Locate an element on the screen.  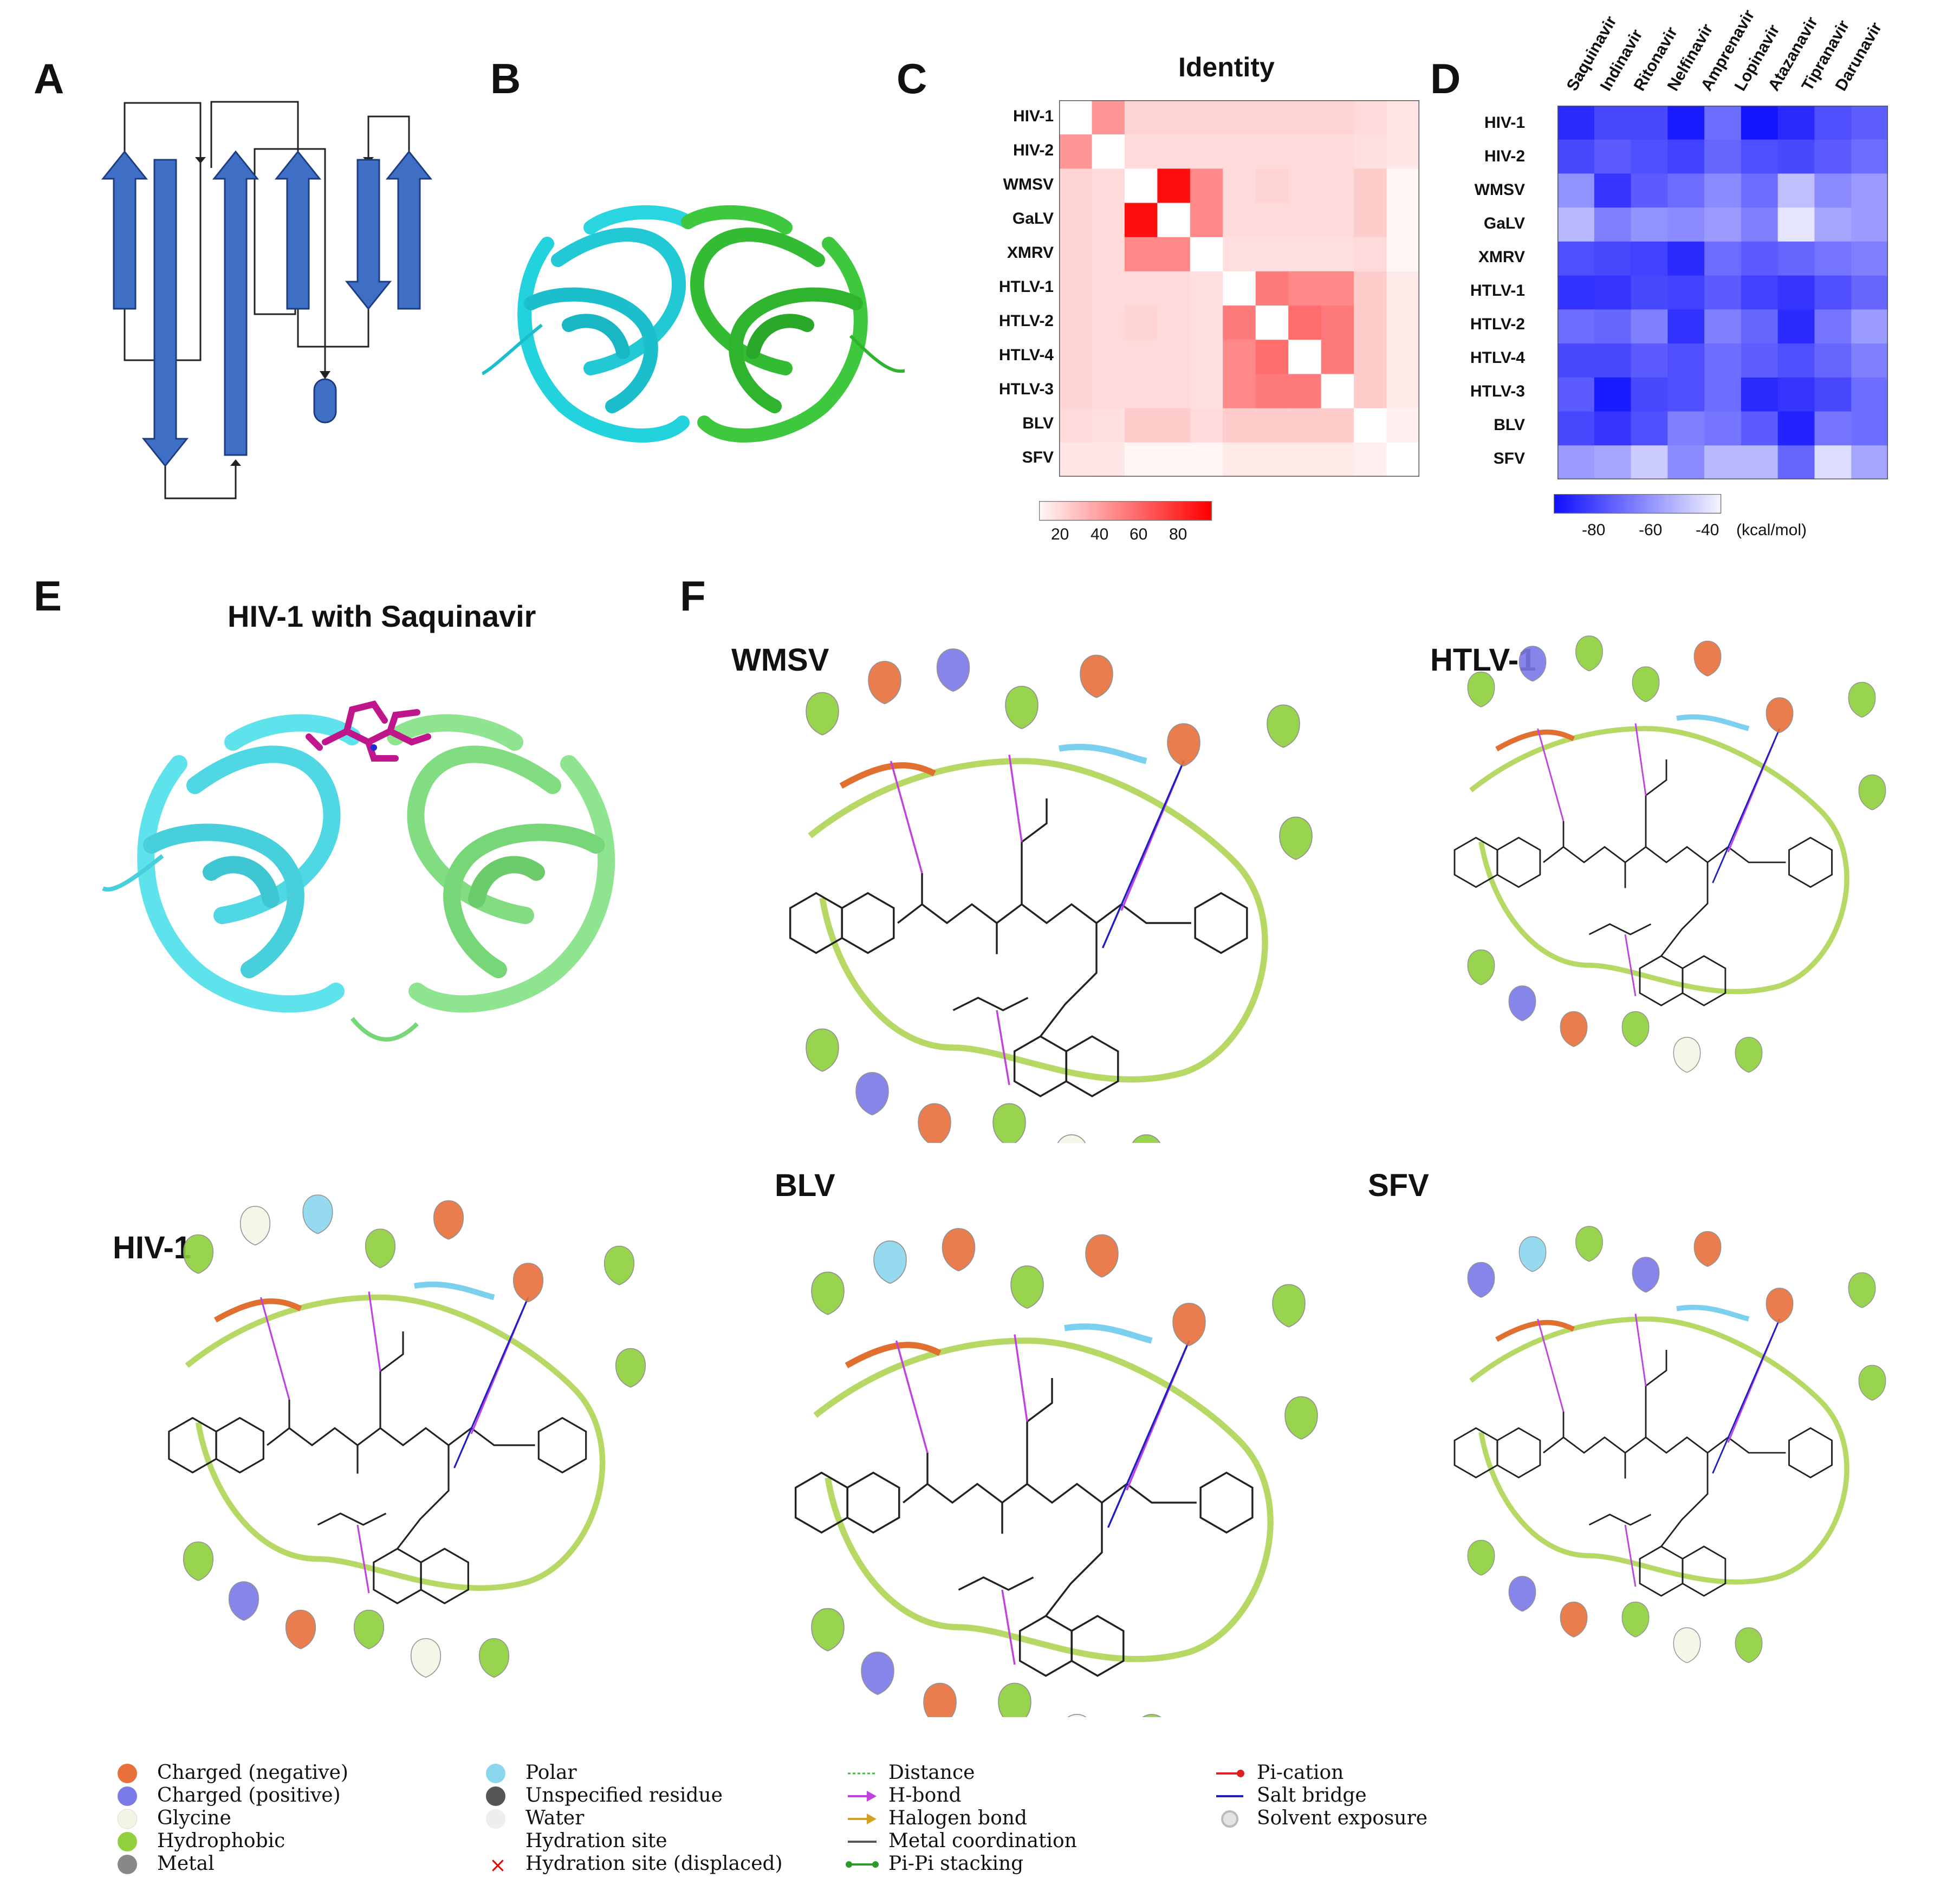
legend-label: Metal is located at coordinates (186, 1864).